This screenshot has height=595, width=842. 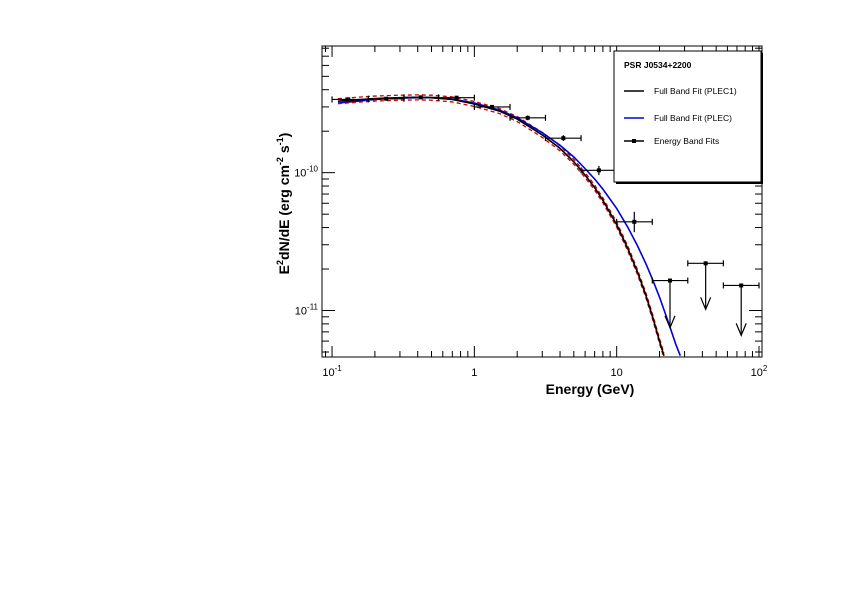 What do you see at coordinates (283, 204) in the screenshot?
I see `y-axis-title: E2dN/dE (erg cm-2 s-1)` at bounding box center [283, 204].